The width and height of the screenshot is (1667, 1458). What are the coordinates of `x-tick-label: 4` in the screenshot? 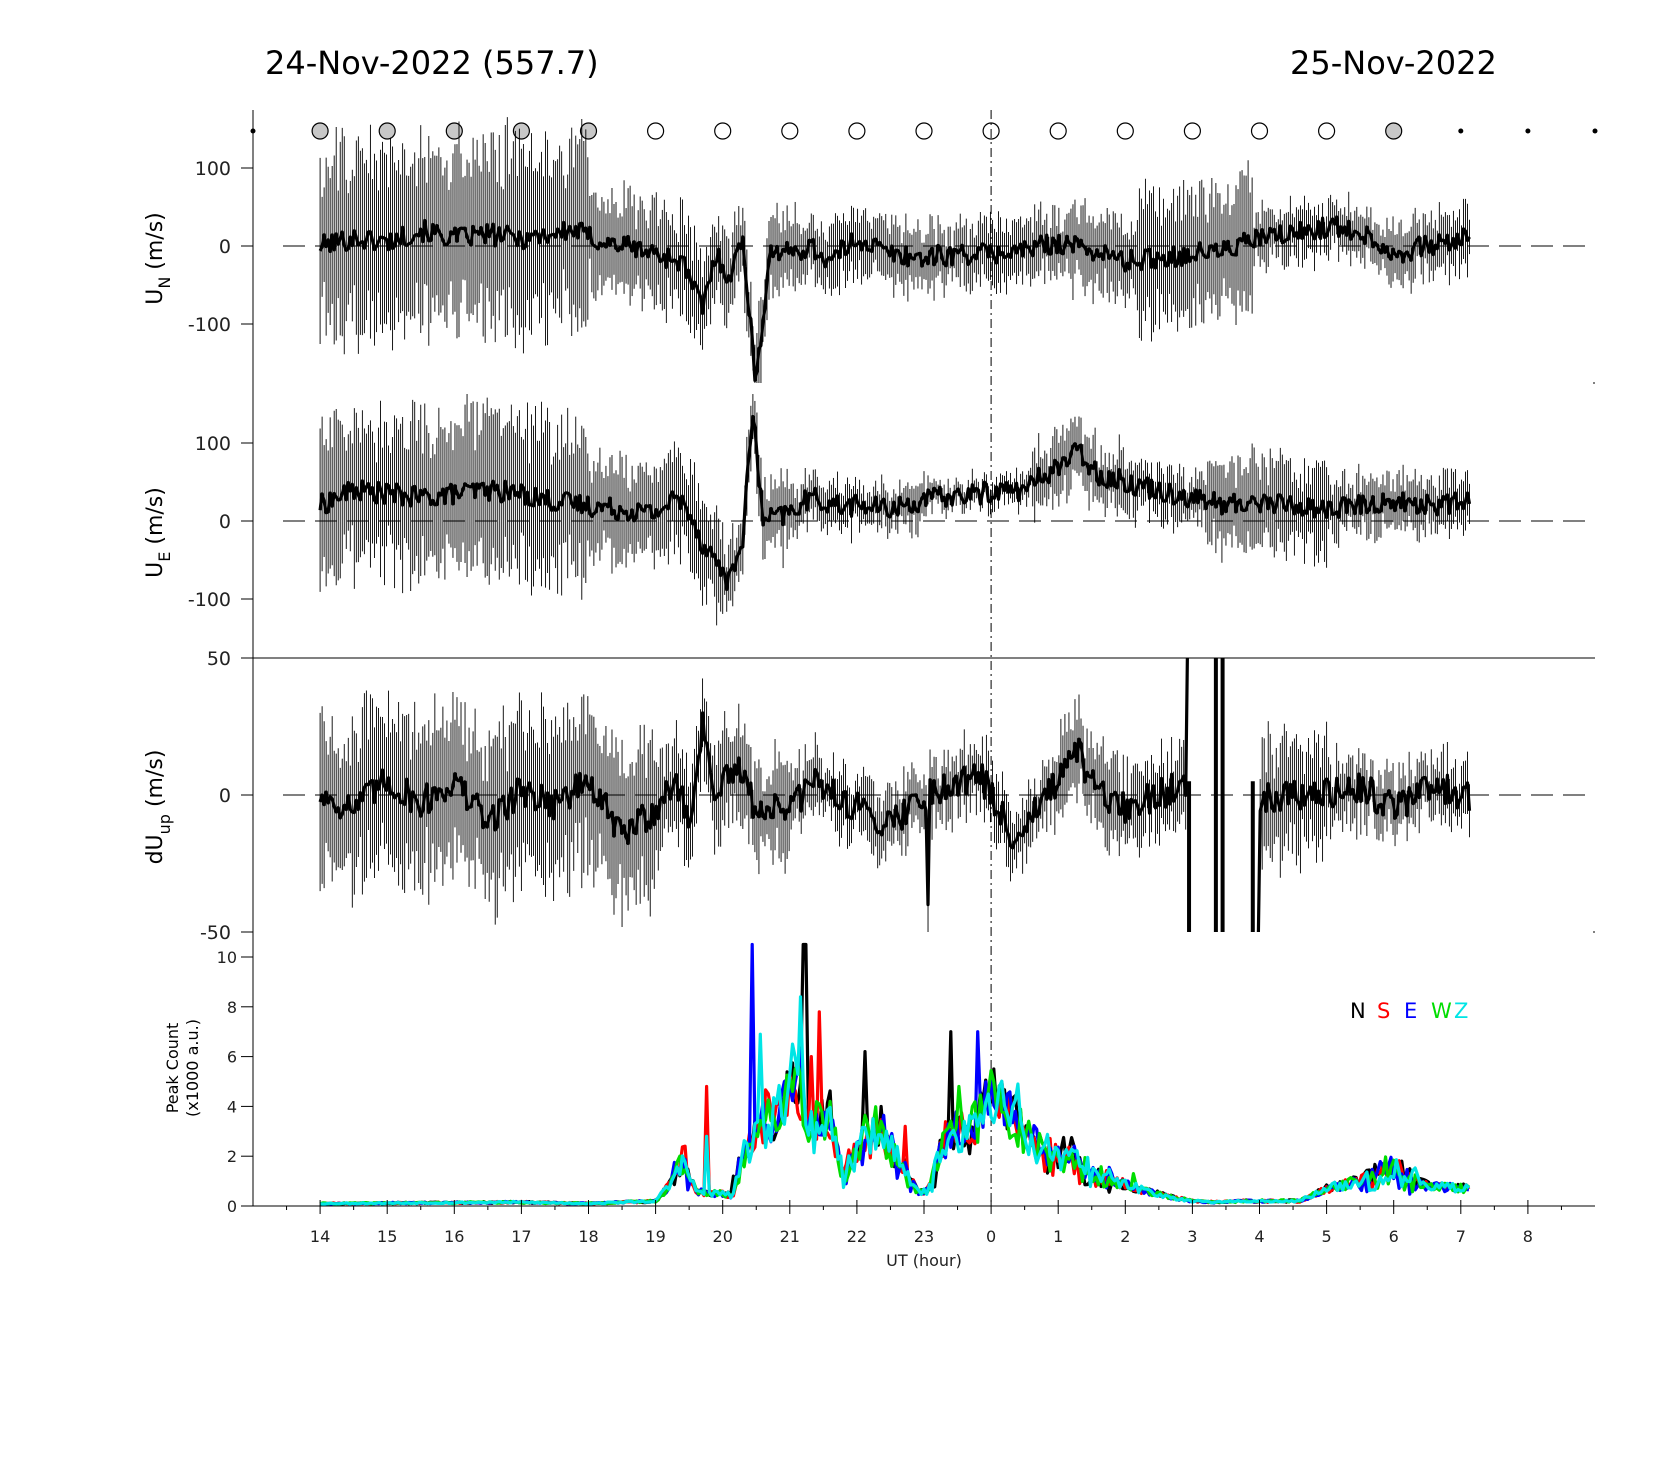 It's located at (1259, 1236).